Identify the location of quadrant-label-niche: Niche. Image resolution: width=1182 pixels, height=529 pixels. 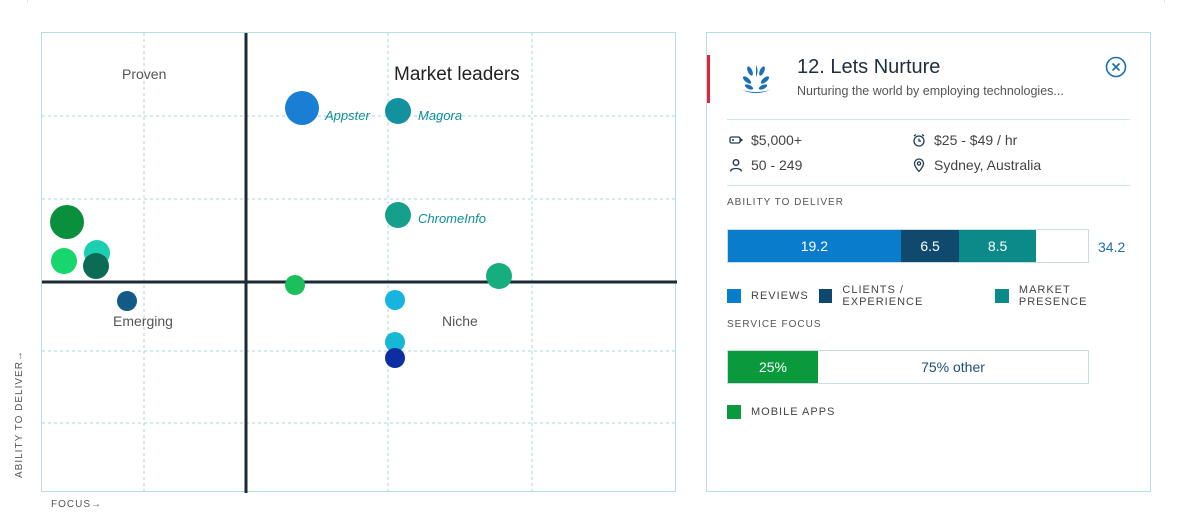
(460, 321).